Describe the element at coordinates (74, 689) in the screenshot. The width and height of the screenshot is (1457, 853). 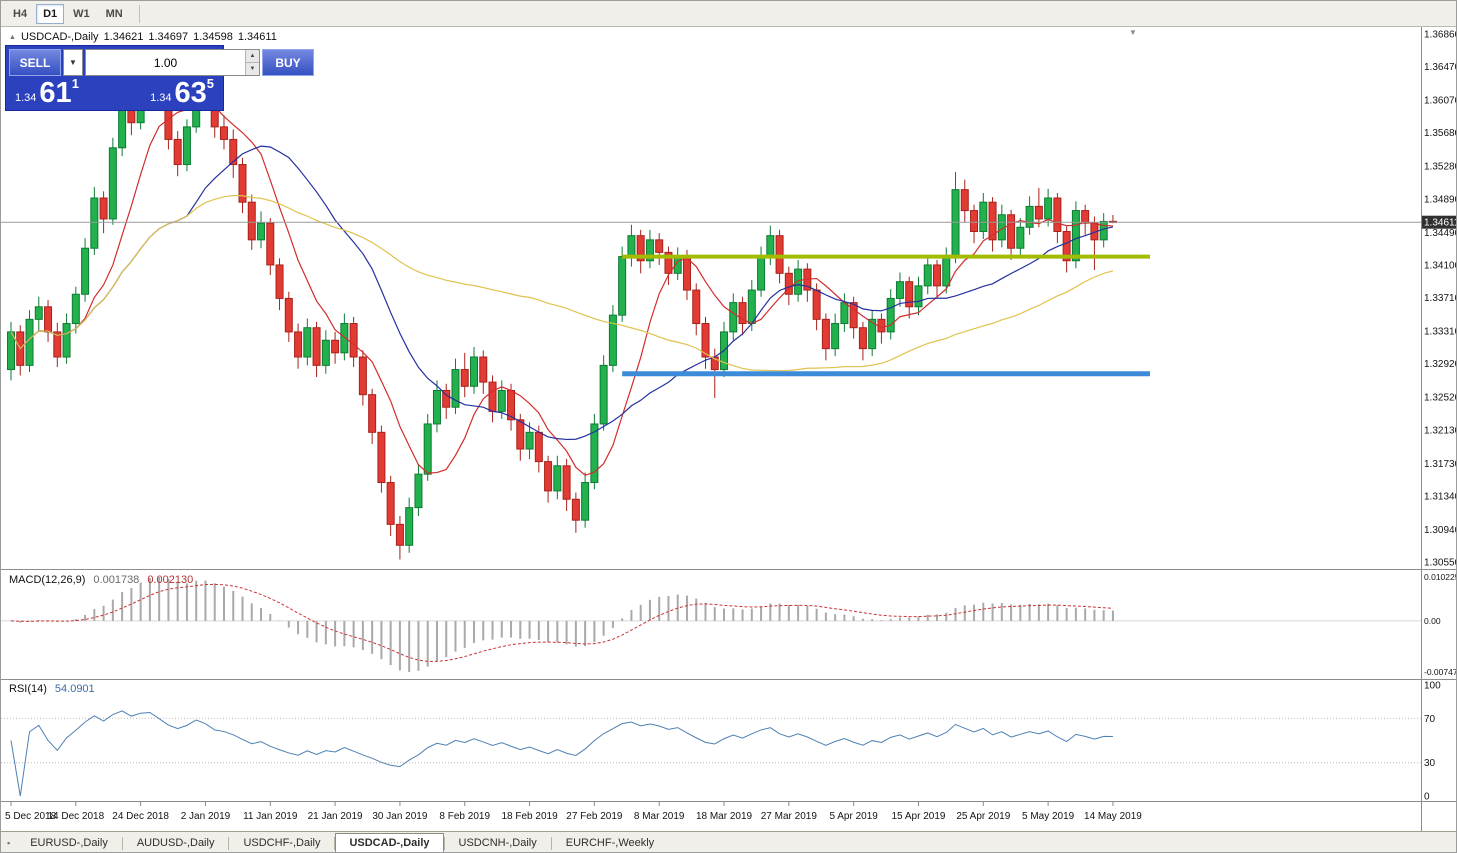
I see `rsi-value: 54.0901` at that location.